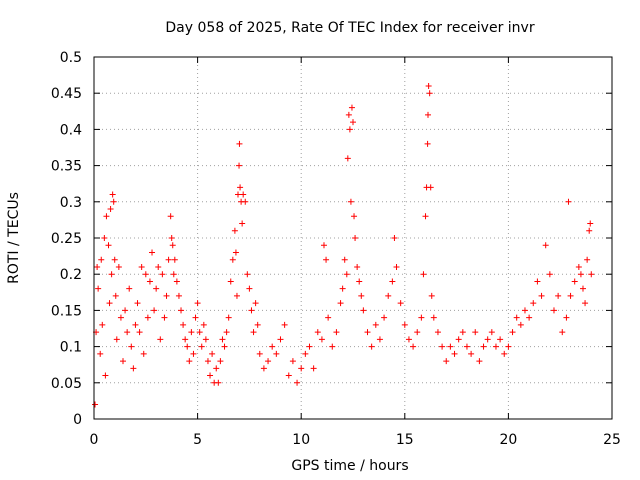 This screenshot has height=480, width=640. I want to click on x-tick-label: 10, so click(301, 440).